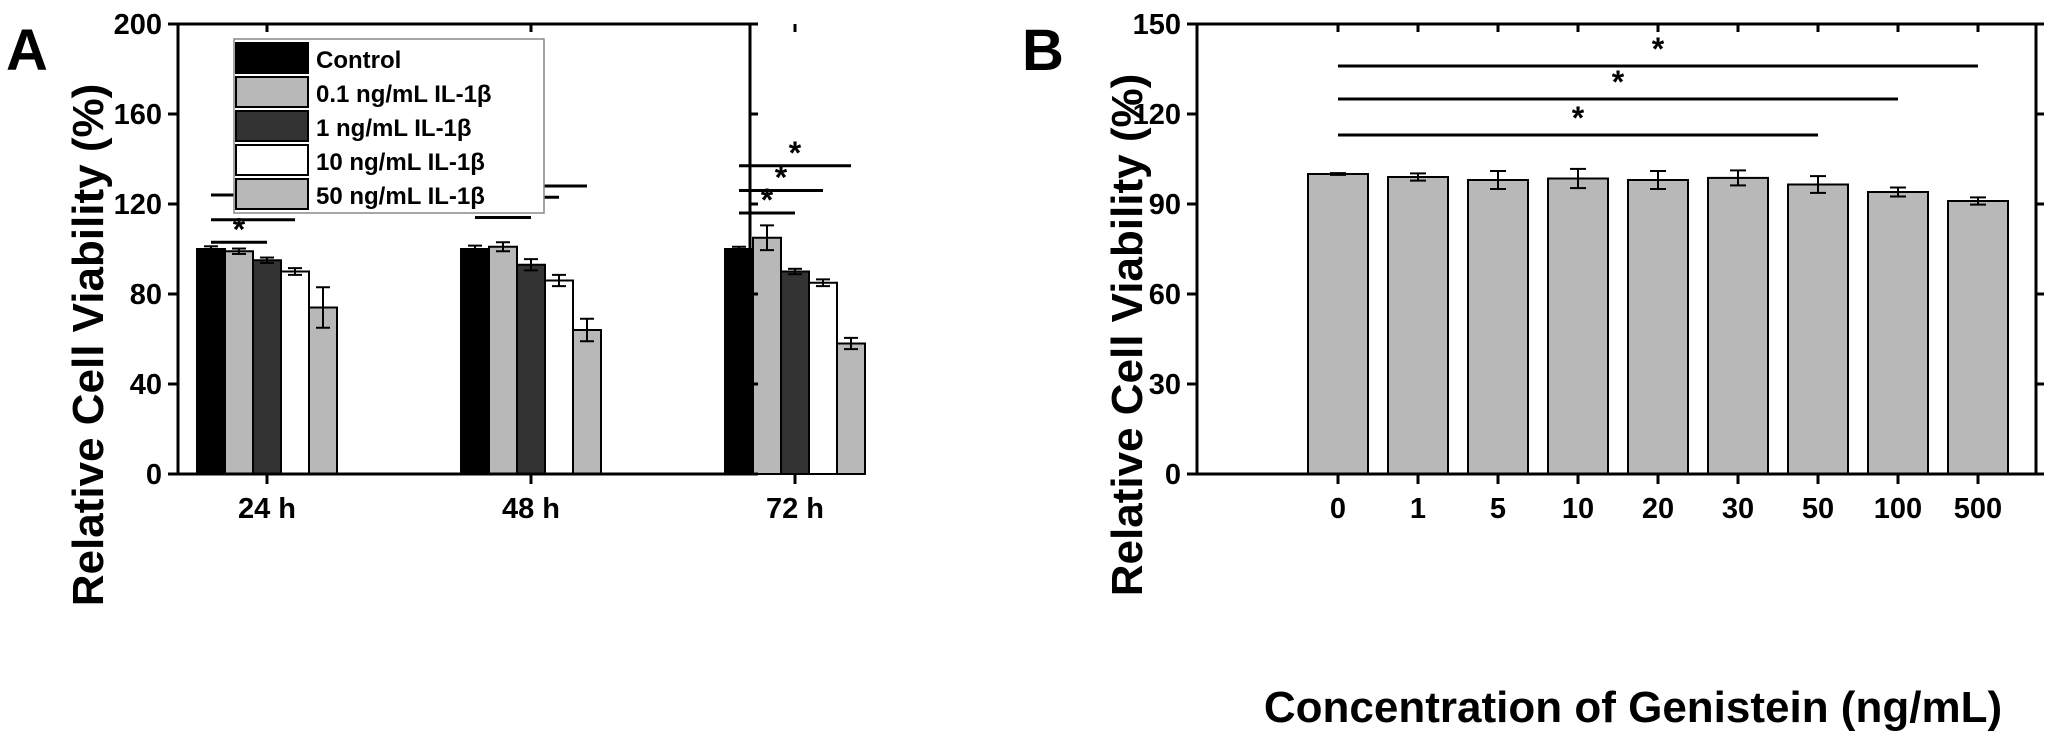  What do you see at coordinates (1127, 335) in the screenshot?
I see `panel-b-y-axis-title: Relative Cell Viability (%)` at bounding box center [1127, 335].